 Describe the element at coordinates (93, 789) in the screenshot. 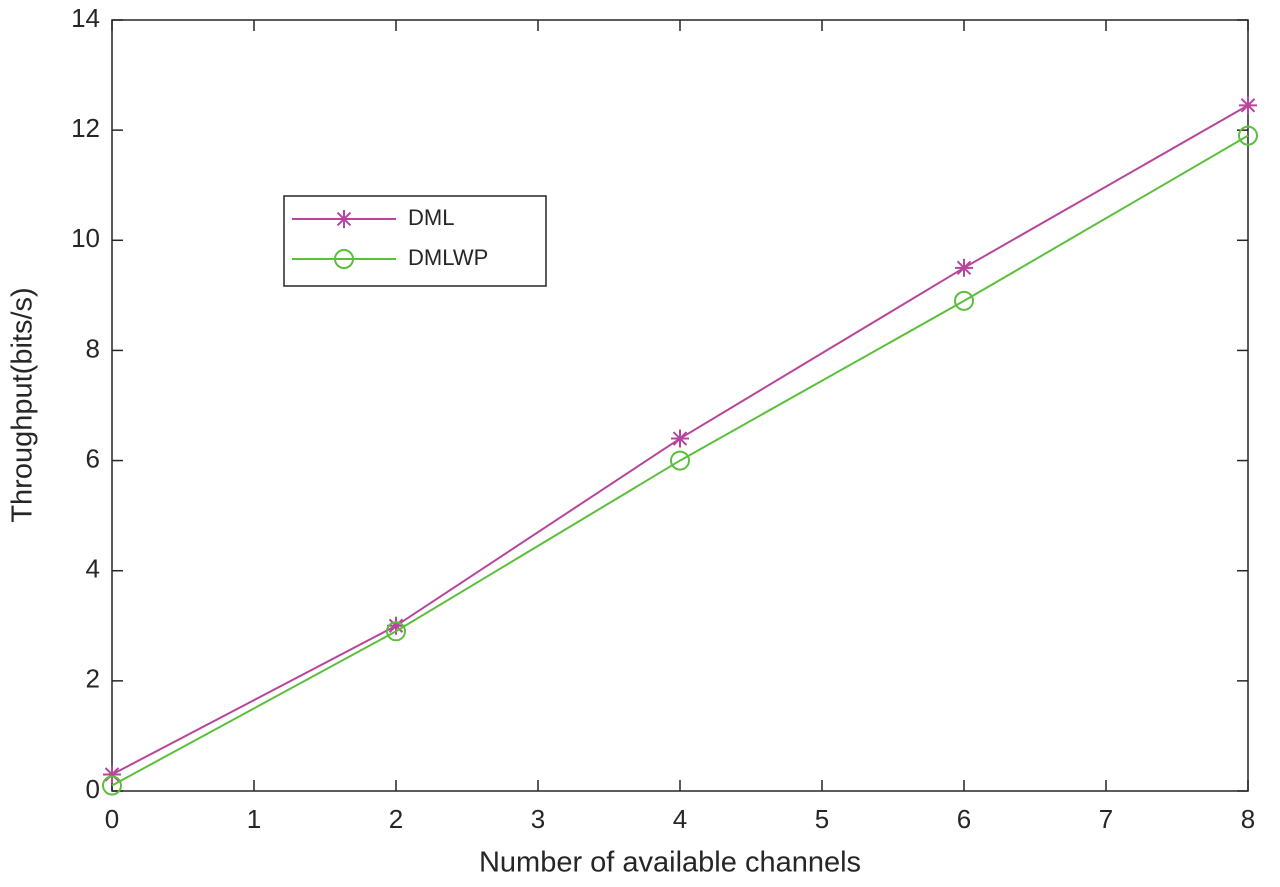

I see `y-tick-label: 0` at that location.